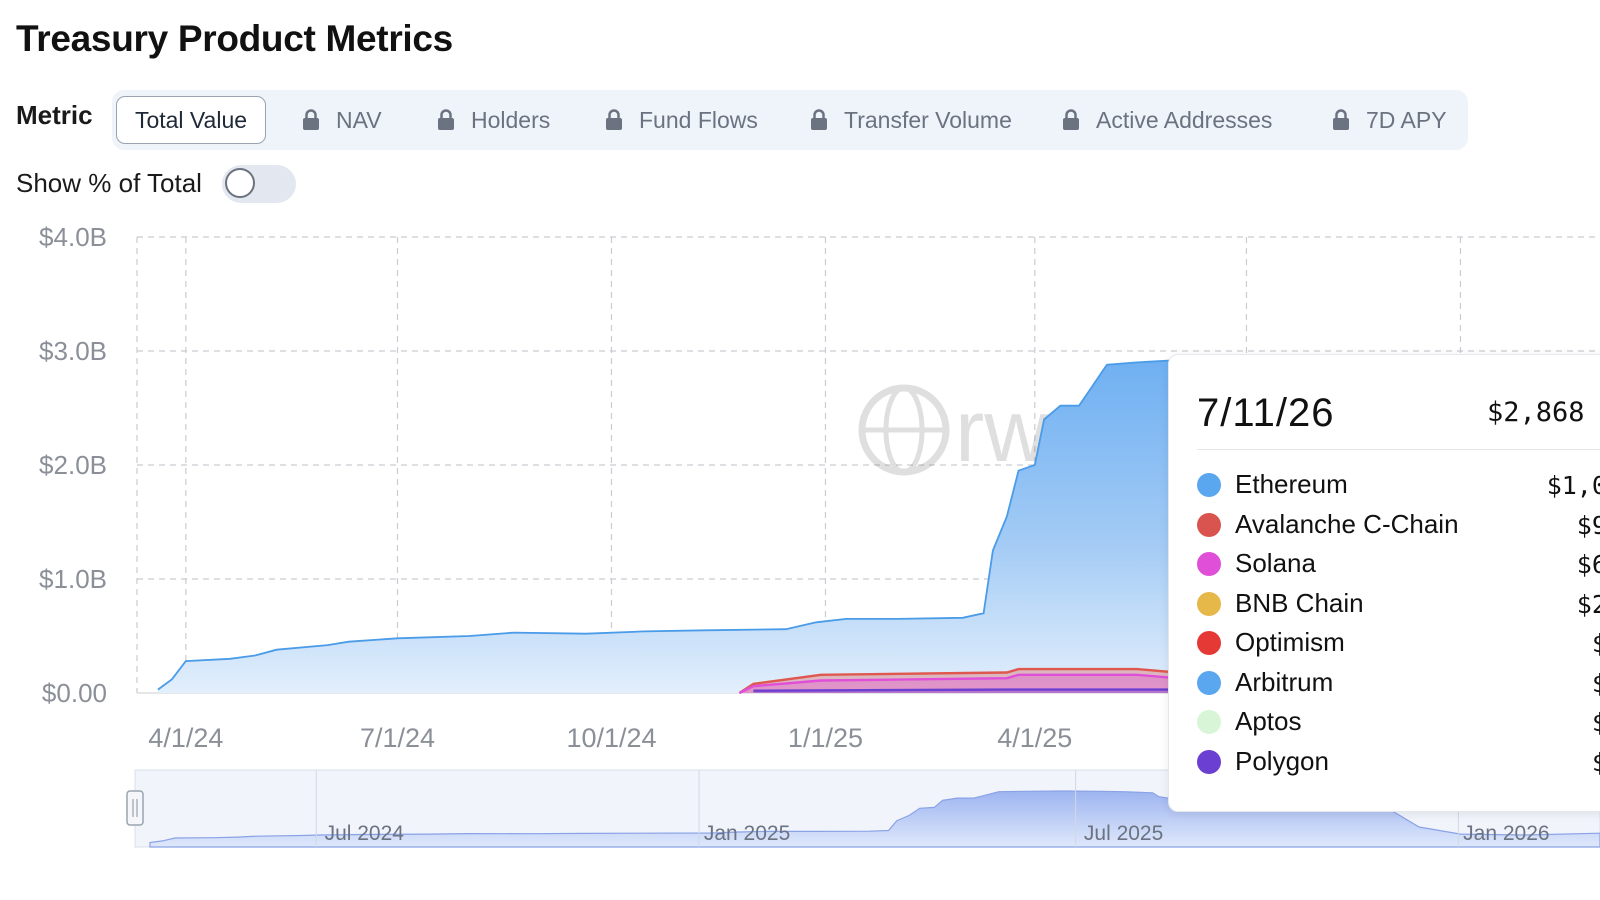 This screenshot has height=900, width=1600. I want to click on tooltip-row: Avalanche C-Chain $903, so click(1398, 525).